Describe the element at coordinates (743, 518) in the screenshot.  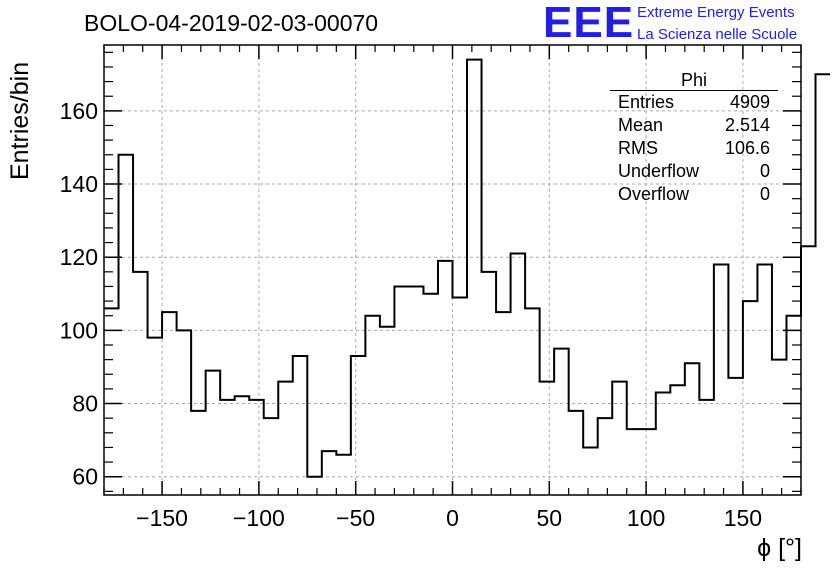
I see `x-tick-label: 150` at that location.